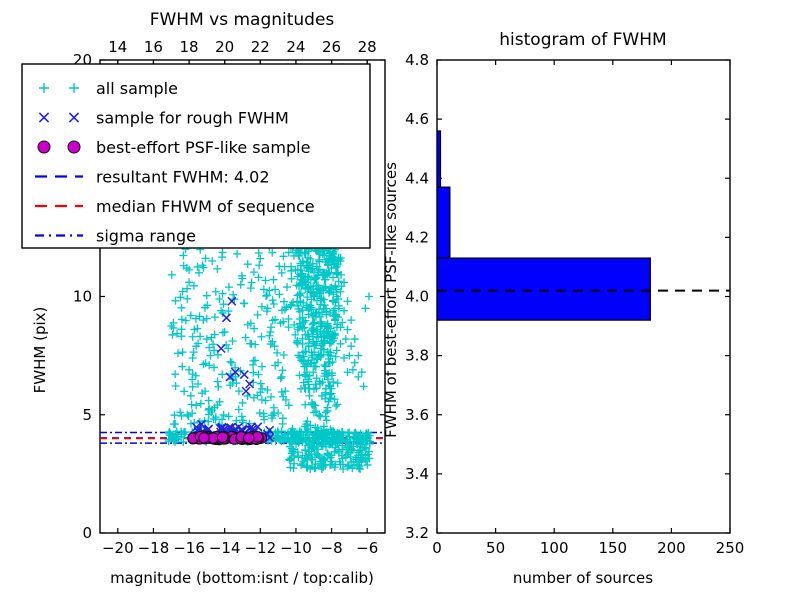 The height and width of the screenshot is (600, 800). I want to click on scatter-xtick-label: −14, so click(225, 548).